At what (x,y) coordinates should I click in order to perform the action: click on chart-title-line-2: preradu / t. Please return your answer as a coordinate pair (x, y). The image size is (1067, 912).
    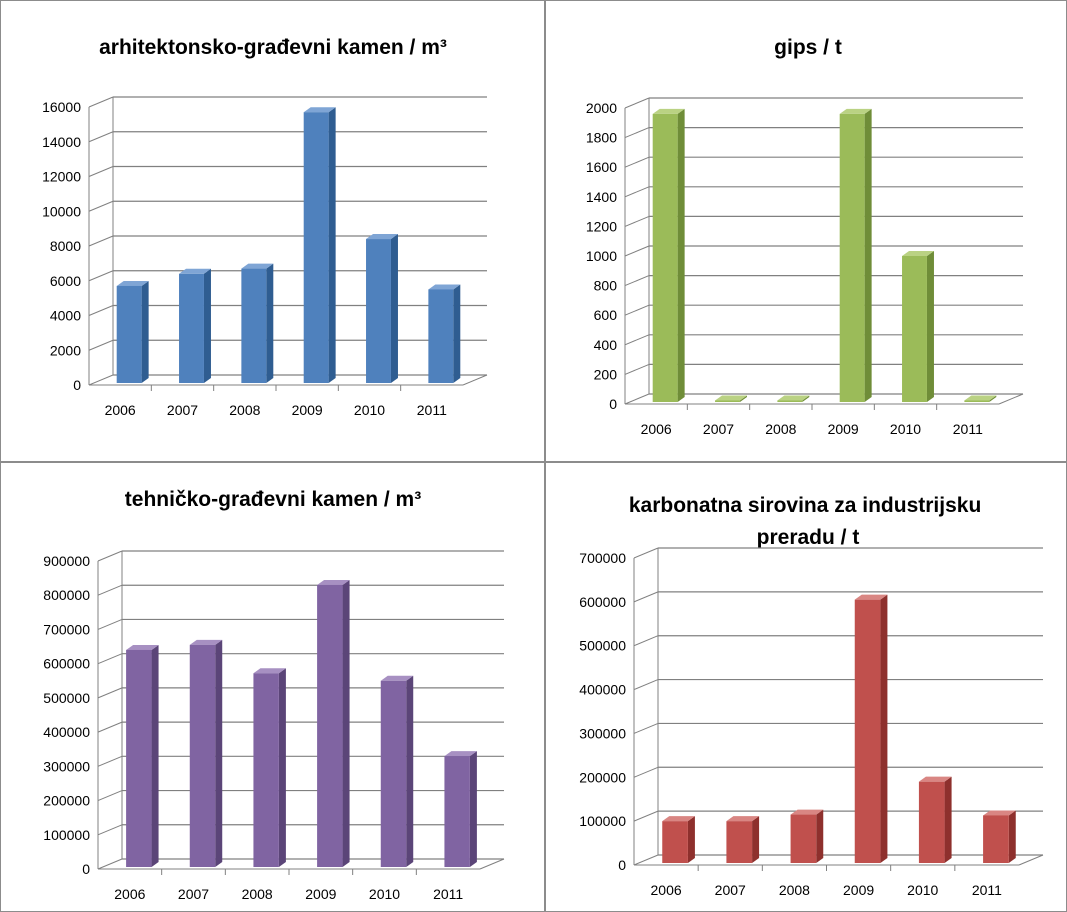
    Looking at the image, I should click on (808, 537).